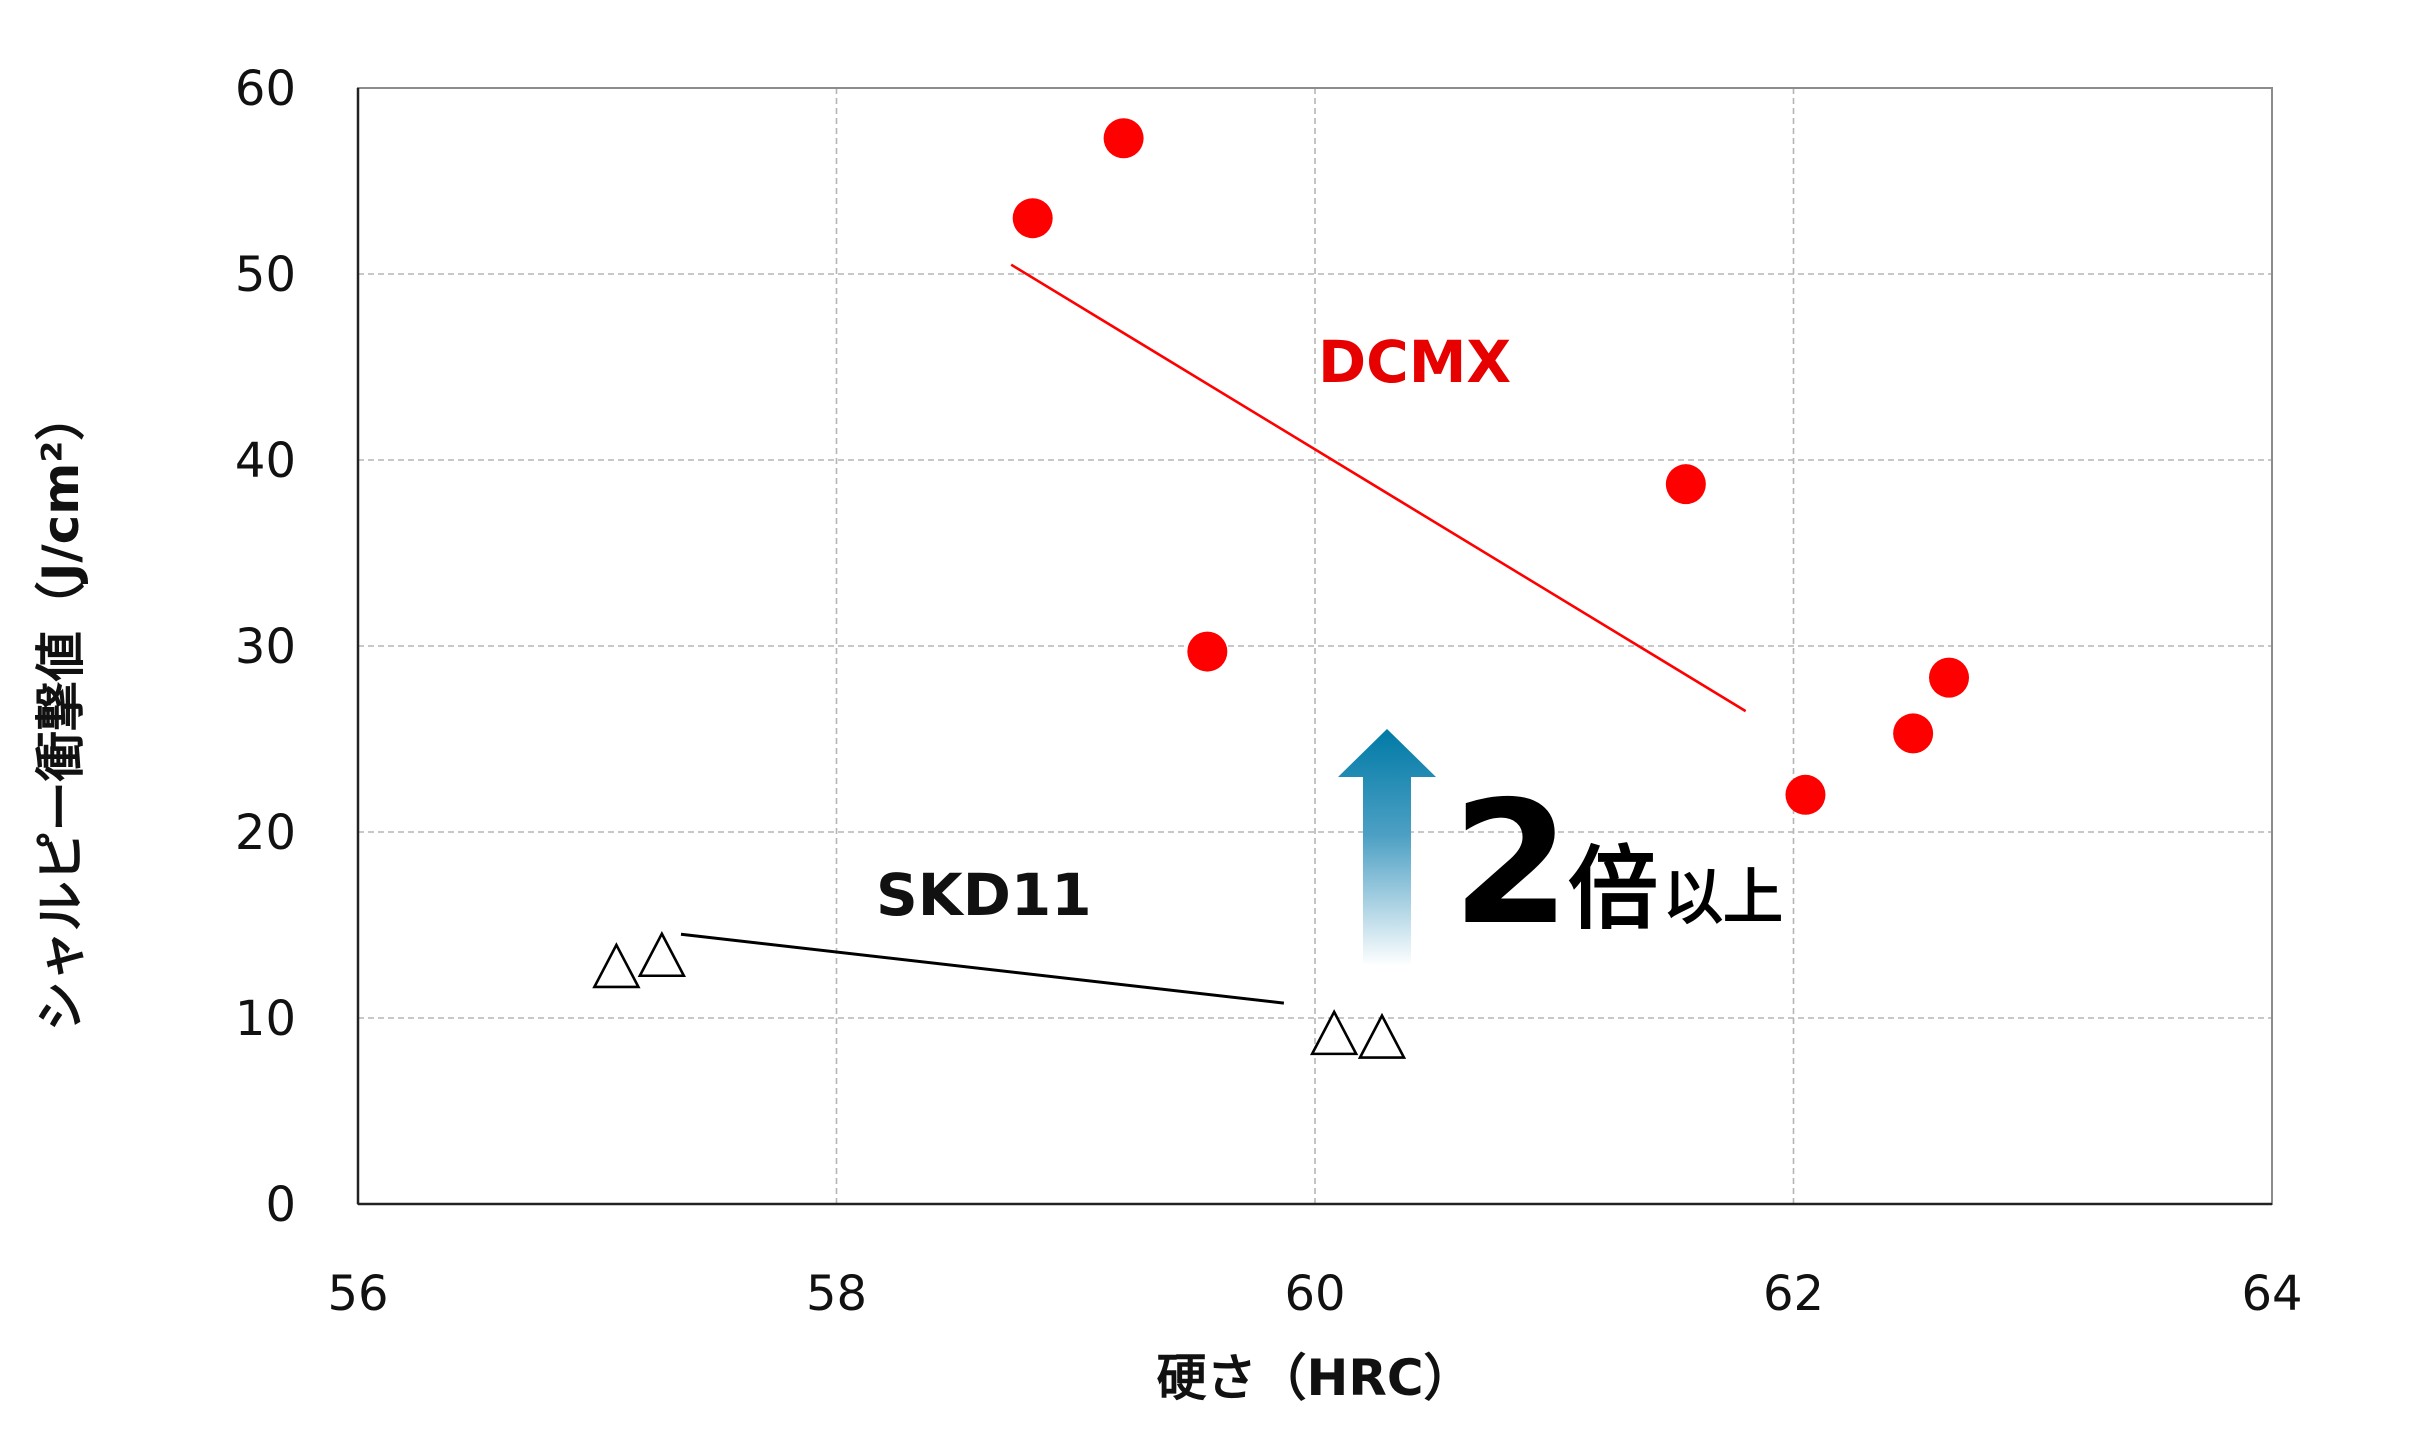  I want to click on y-tick-label: 60, so click(265, 89).